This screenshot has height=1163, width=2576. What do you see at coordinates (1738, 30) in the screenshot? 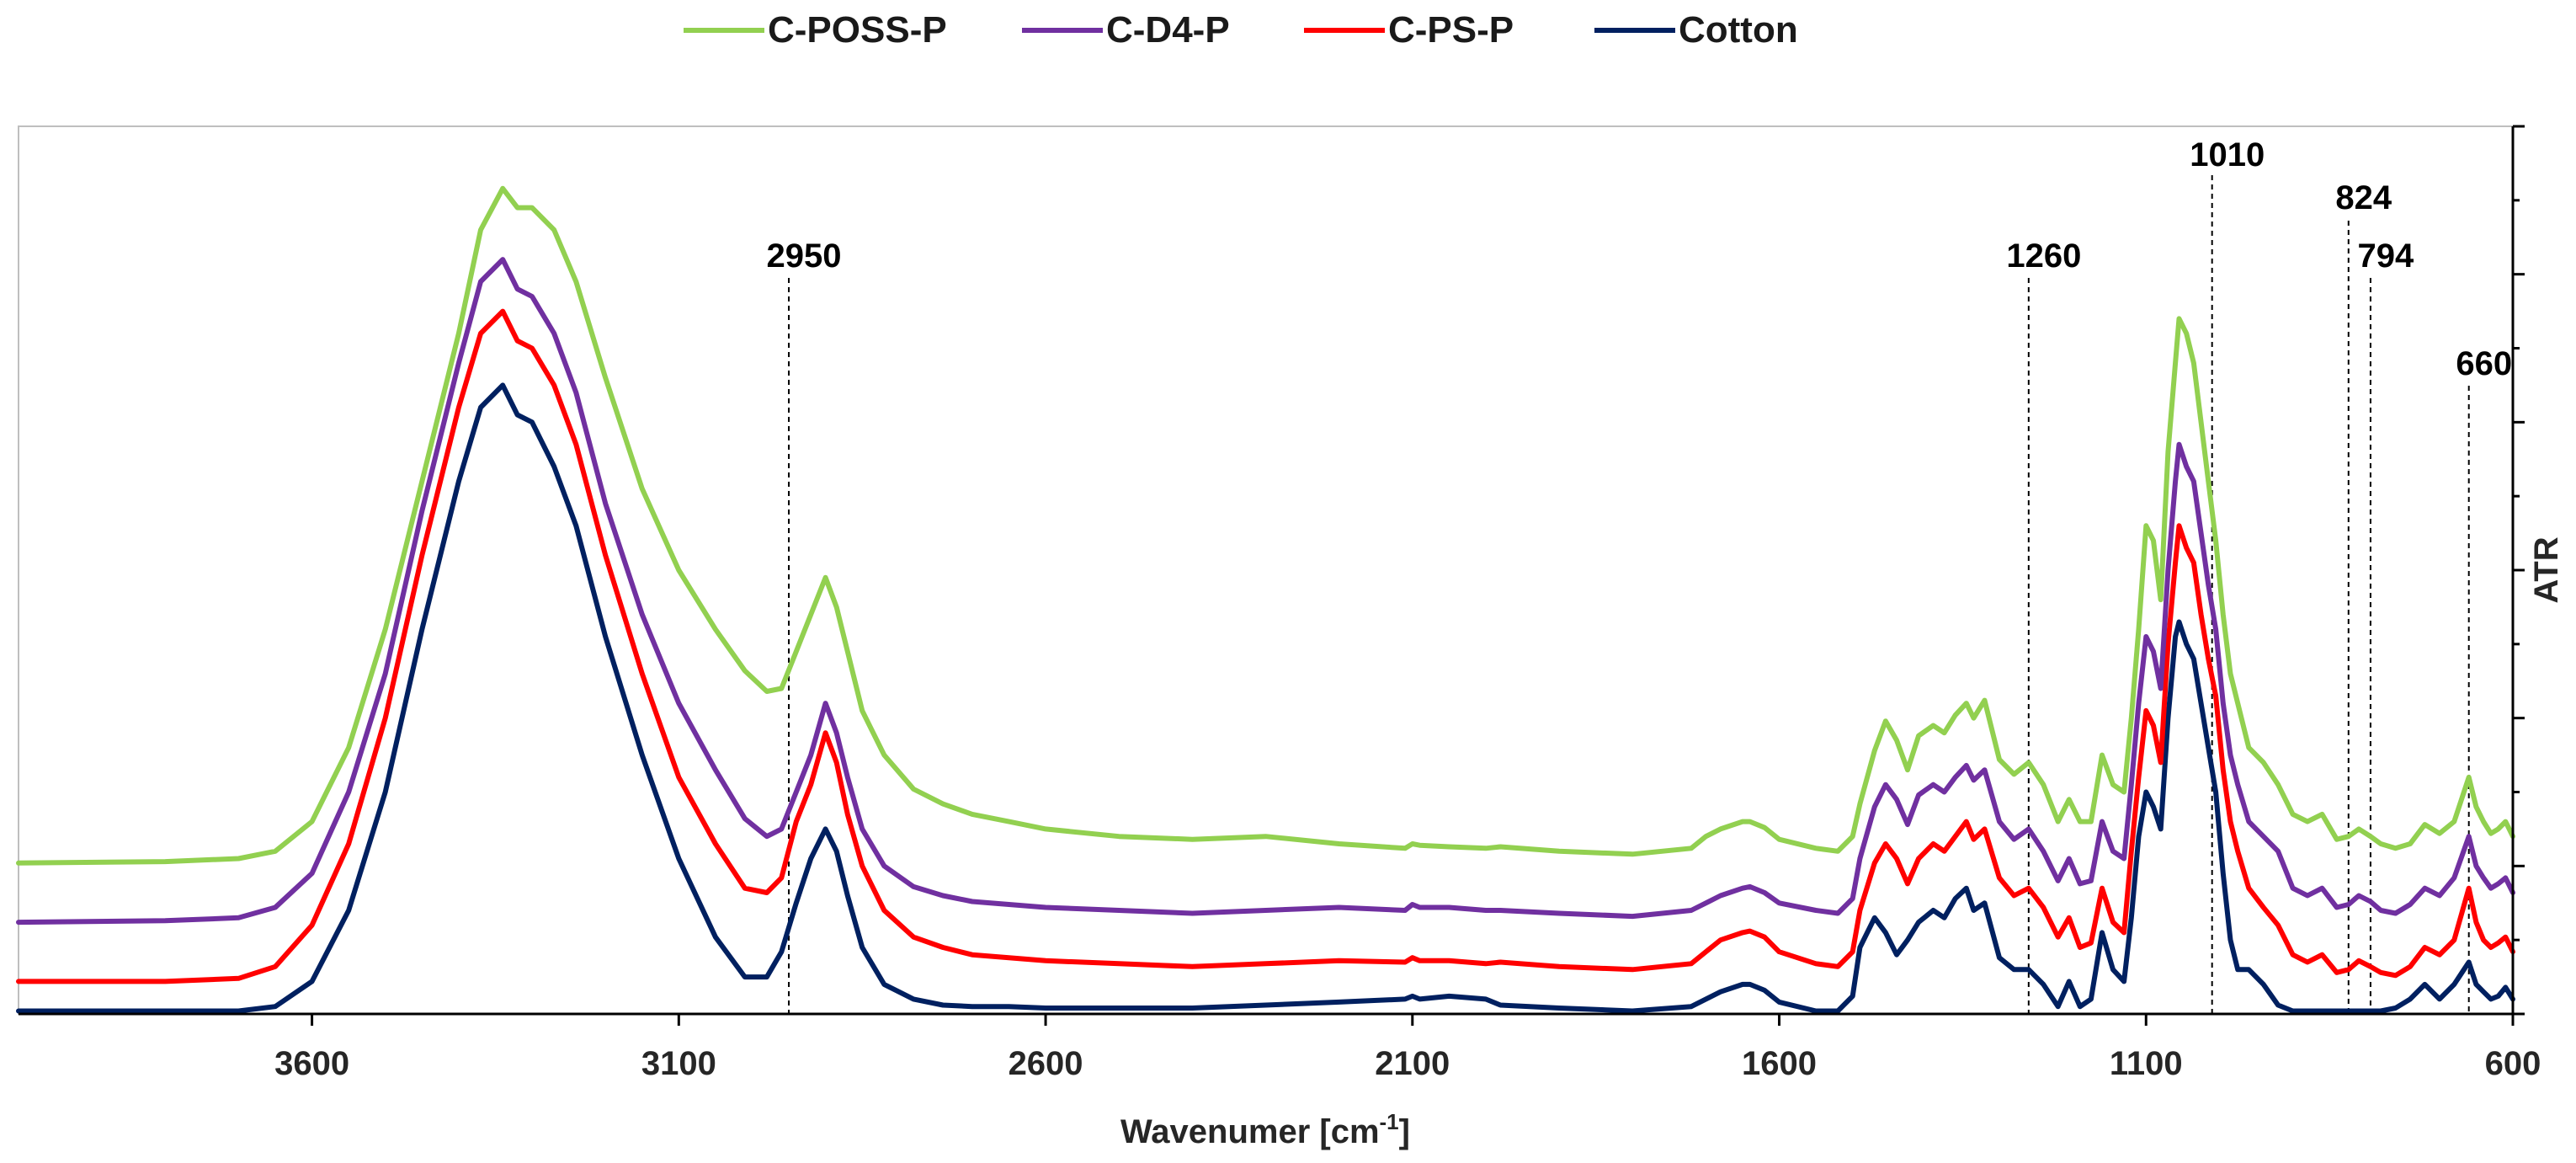
I see `legend-label-3: Cotton` at bounding box center [1738, 30].